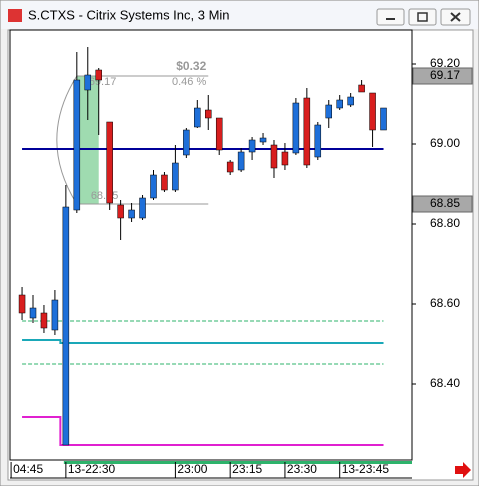  What do you see at coordinates (247, 469) in the screenshot?
I see `x-tick-label: 23:15` at bounding box center [247, 469].